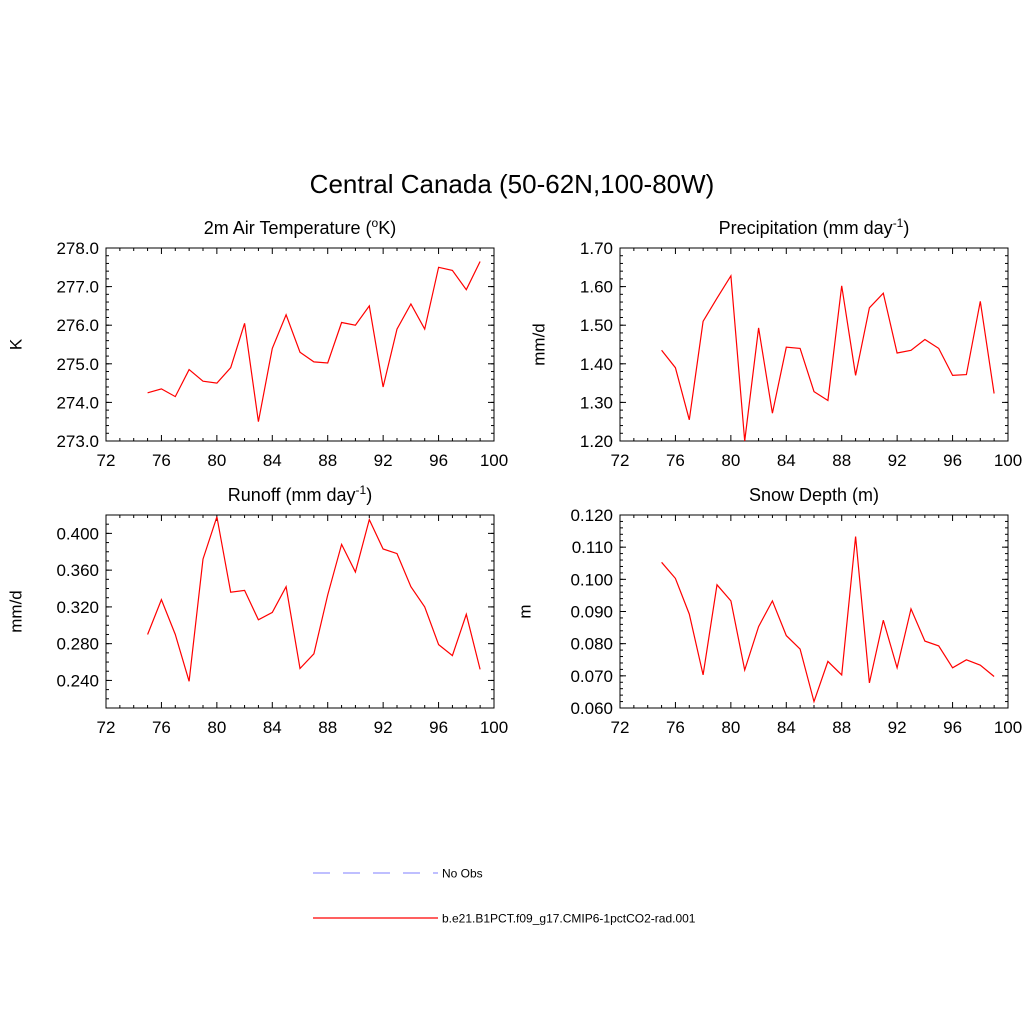 This screenshot has height=1024, width=1024. I want to click on panel-title: Snow Depth (m), so click(814, 495).